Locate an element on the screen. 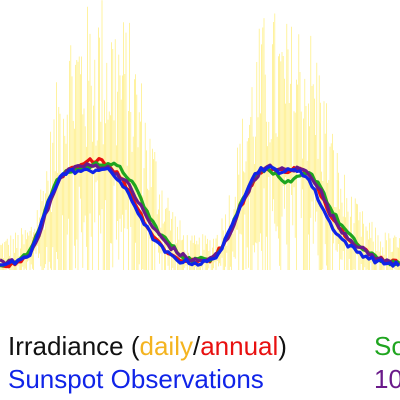 Image resolution: width=400 pixels, height=400 pixels. legend-purple-label: 10 is located at coordinates (387, 379).